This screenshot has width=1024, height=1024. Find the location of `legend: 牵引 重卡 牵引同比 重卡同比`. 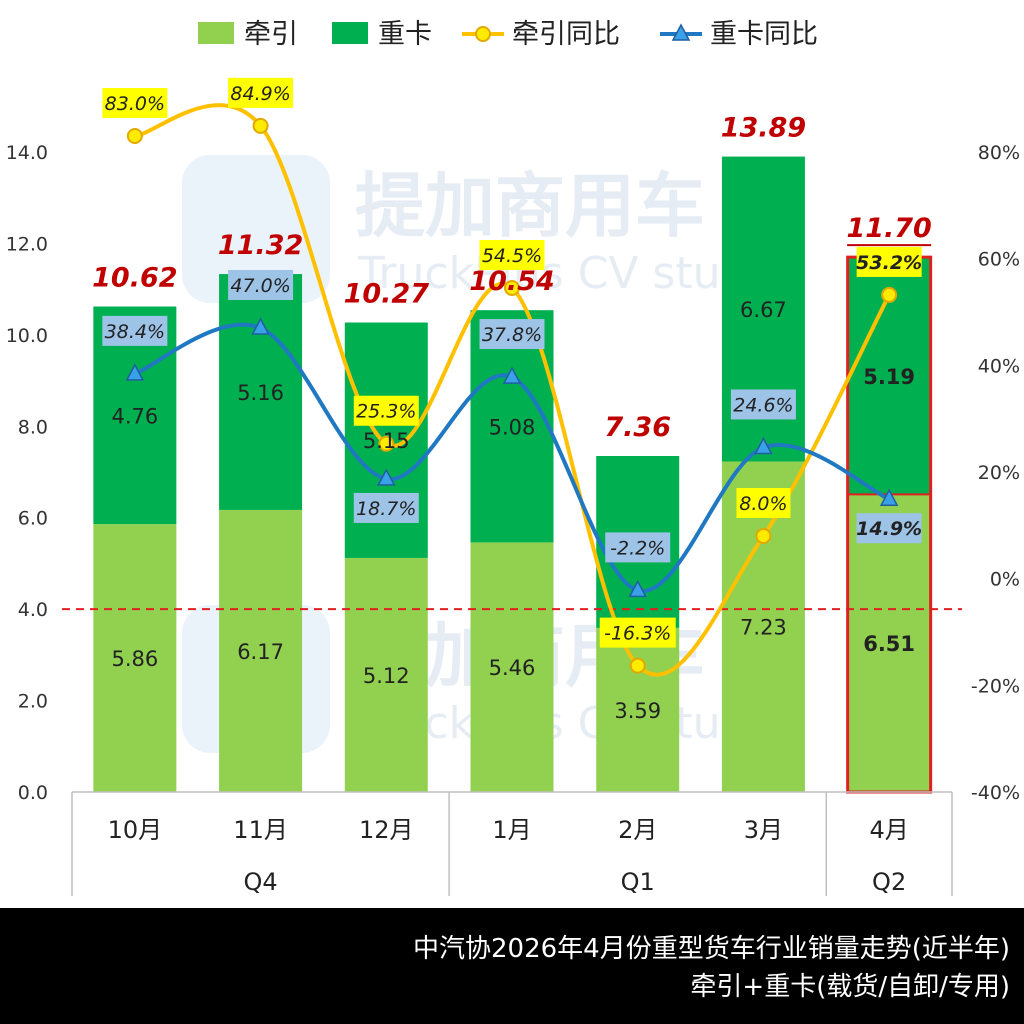

legend: 牵引 重卡 牵引同比 重卡同比 is located at coordinates (508, 34).